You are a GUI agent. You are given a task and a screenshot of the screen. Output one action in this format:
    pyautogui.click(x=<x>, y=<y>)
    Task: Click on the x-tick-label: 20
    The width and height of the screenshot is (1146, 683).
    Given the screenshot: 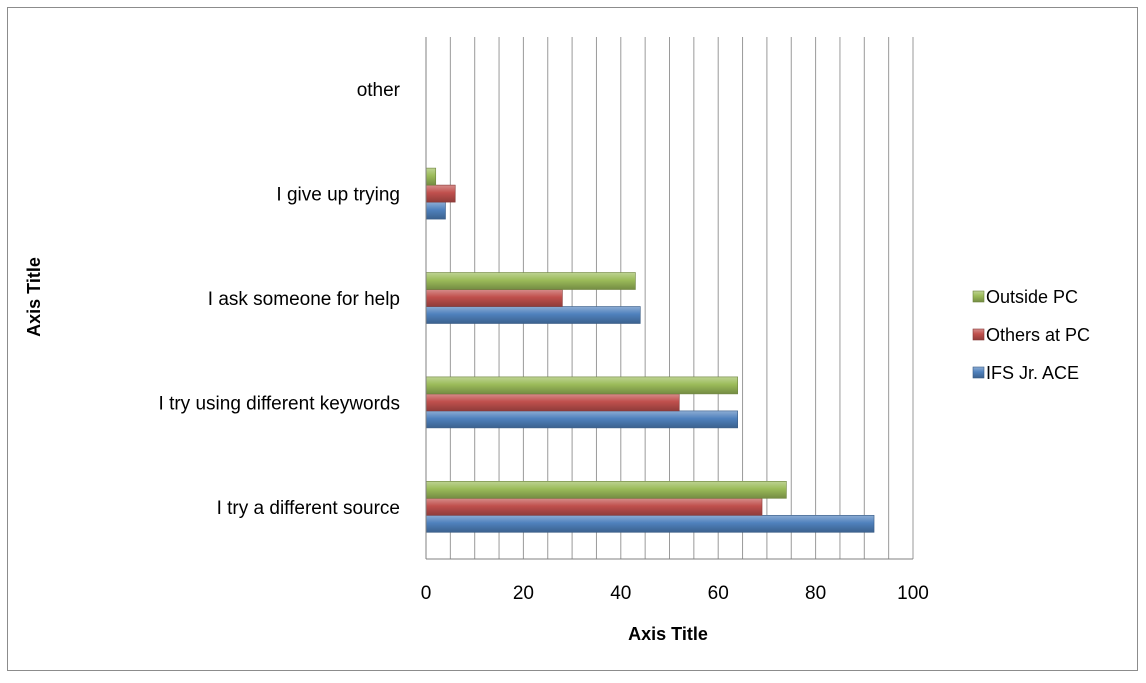 What is the action you would take?
    pyautogui.click(x=523, y=593)
    